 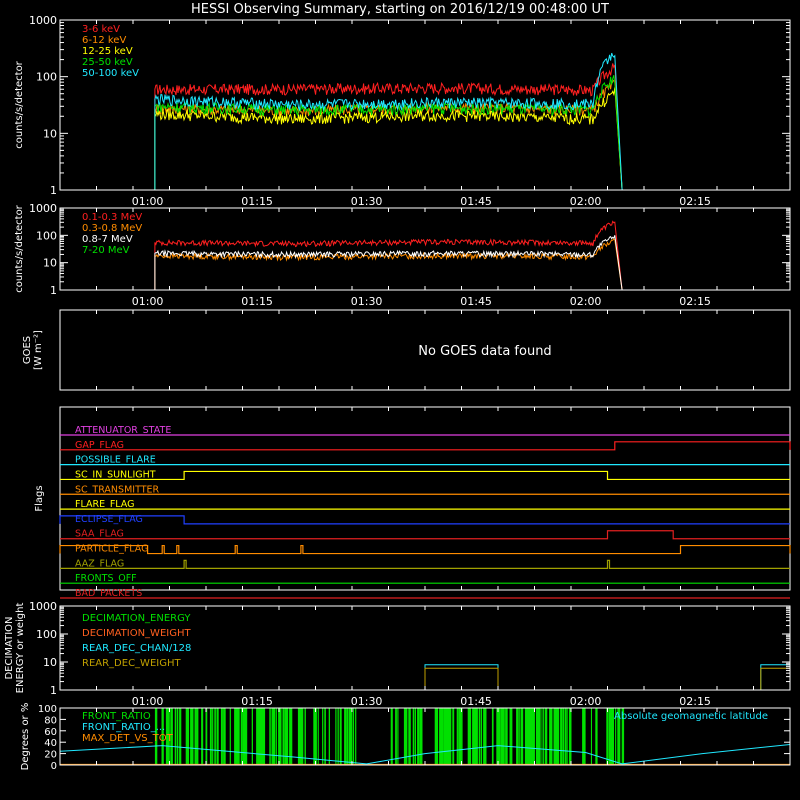 What do you see at coordinates (9, 647) in the screenshot?
I see `y-axis-label: DECIMATION` at bounding box center [9, 647].